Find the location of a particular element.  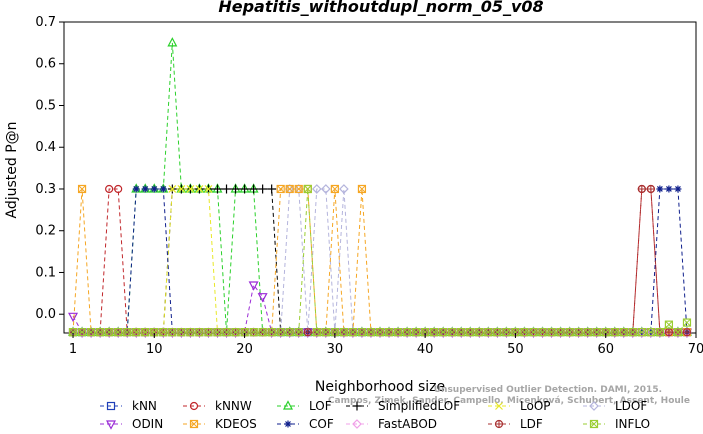

y-tick-label: 0.7 is located at coordinates (45, 22).